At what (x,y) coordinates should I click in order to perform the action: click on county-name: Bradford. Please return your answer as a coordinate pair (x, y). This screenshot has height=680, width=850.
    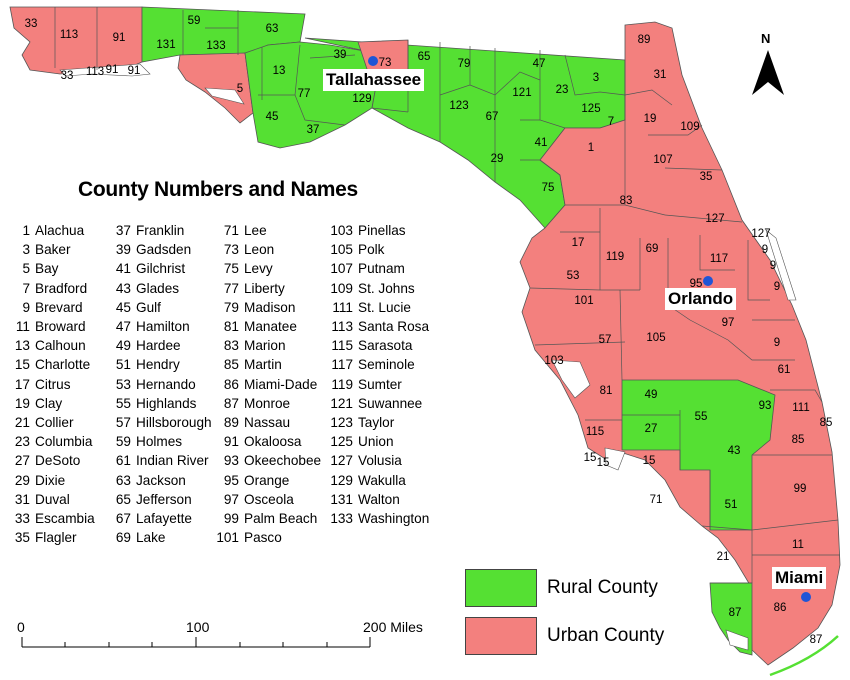
    Looking at the image, I should click on (61, 288).